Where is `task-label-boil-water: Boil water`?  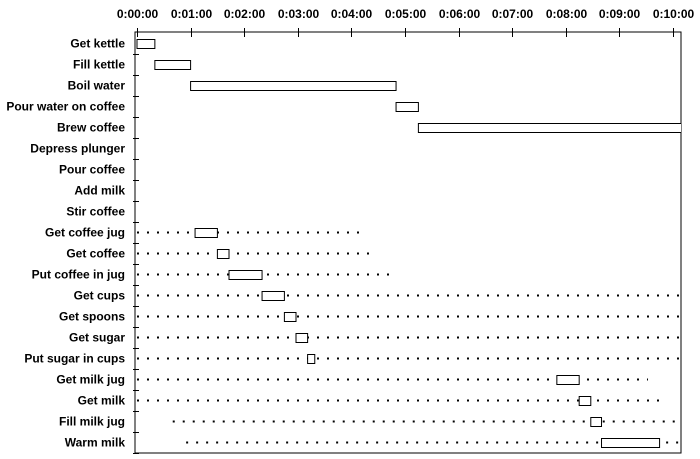
task-label-boil-water: Boil water is located at coordinates (97, 86).